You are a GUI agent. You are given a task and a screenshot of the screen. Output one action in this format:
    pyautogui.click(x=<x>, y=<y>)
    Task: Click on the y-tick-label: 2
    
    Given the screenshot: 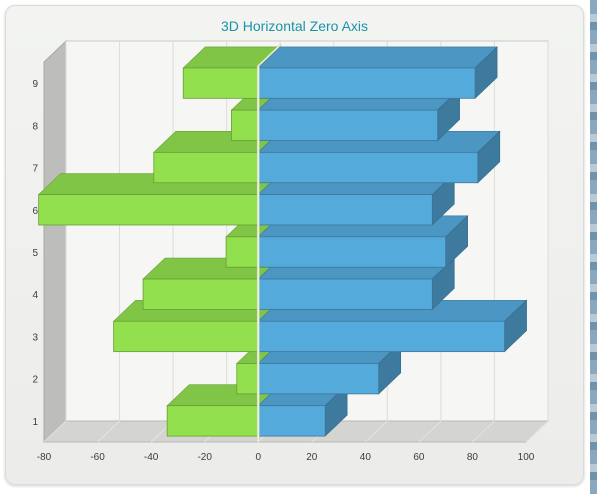 What is the action you would take?
    pyautogui.click(x=35, y=380)
    